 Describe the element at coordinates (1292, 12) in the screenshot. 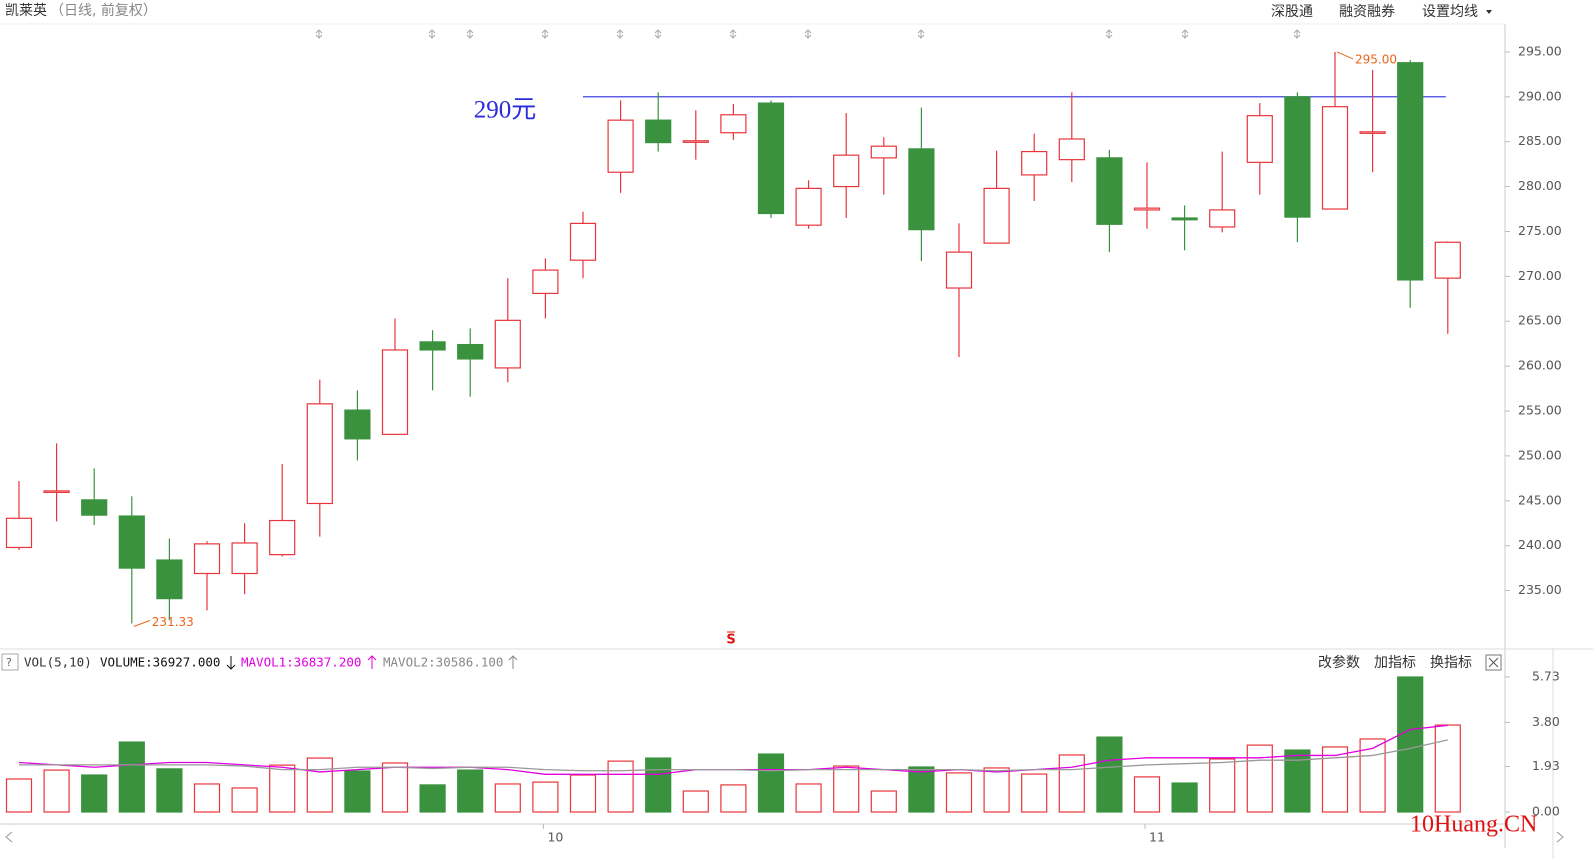

I see `header-button: 深股通` at that location.